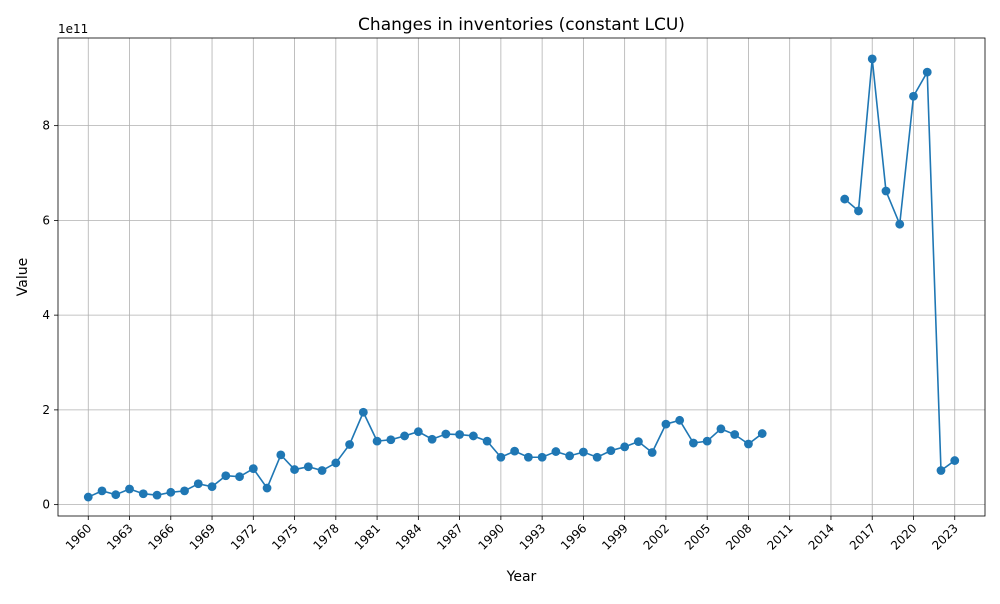  I want to click on x-tick-label: 1972, so click(243, 536).